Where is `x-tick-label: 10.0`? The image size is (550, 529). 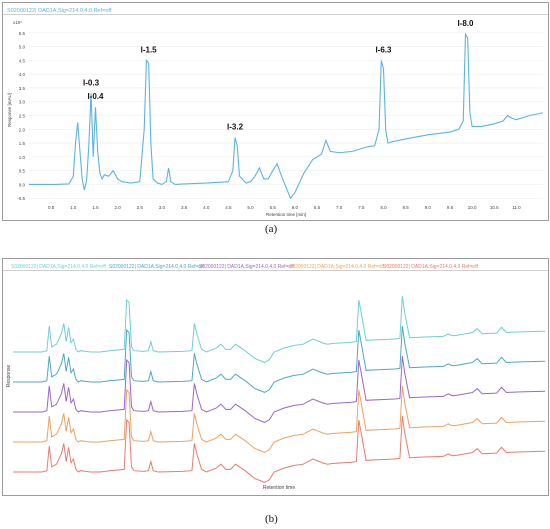
x-tick-label: 10.0 is located at coordinates (472, 207).